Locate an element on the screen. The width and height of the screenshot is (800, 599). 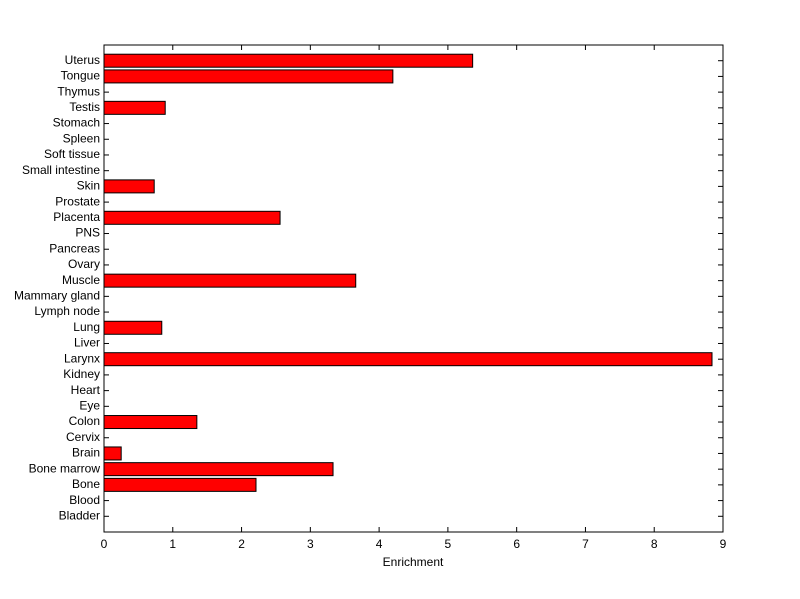
y-tick-label: Colon is located at coordinates (84, 421).